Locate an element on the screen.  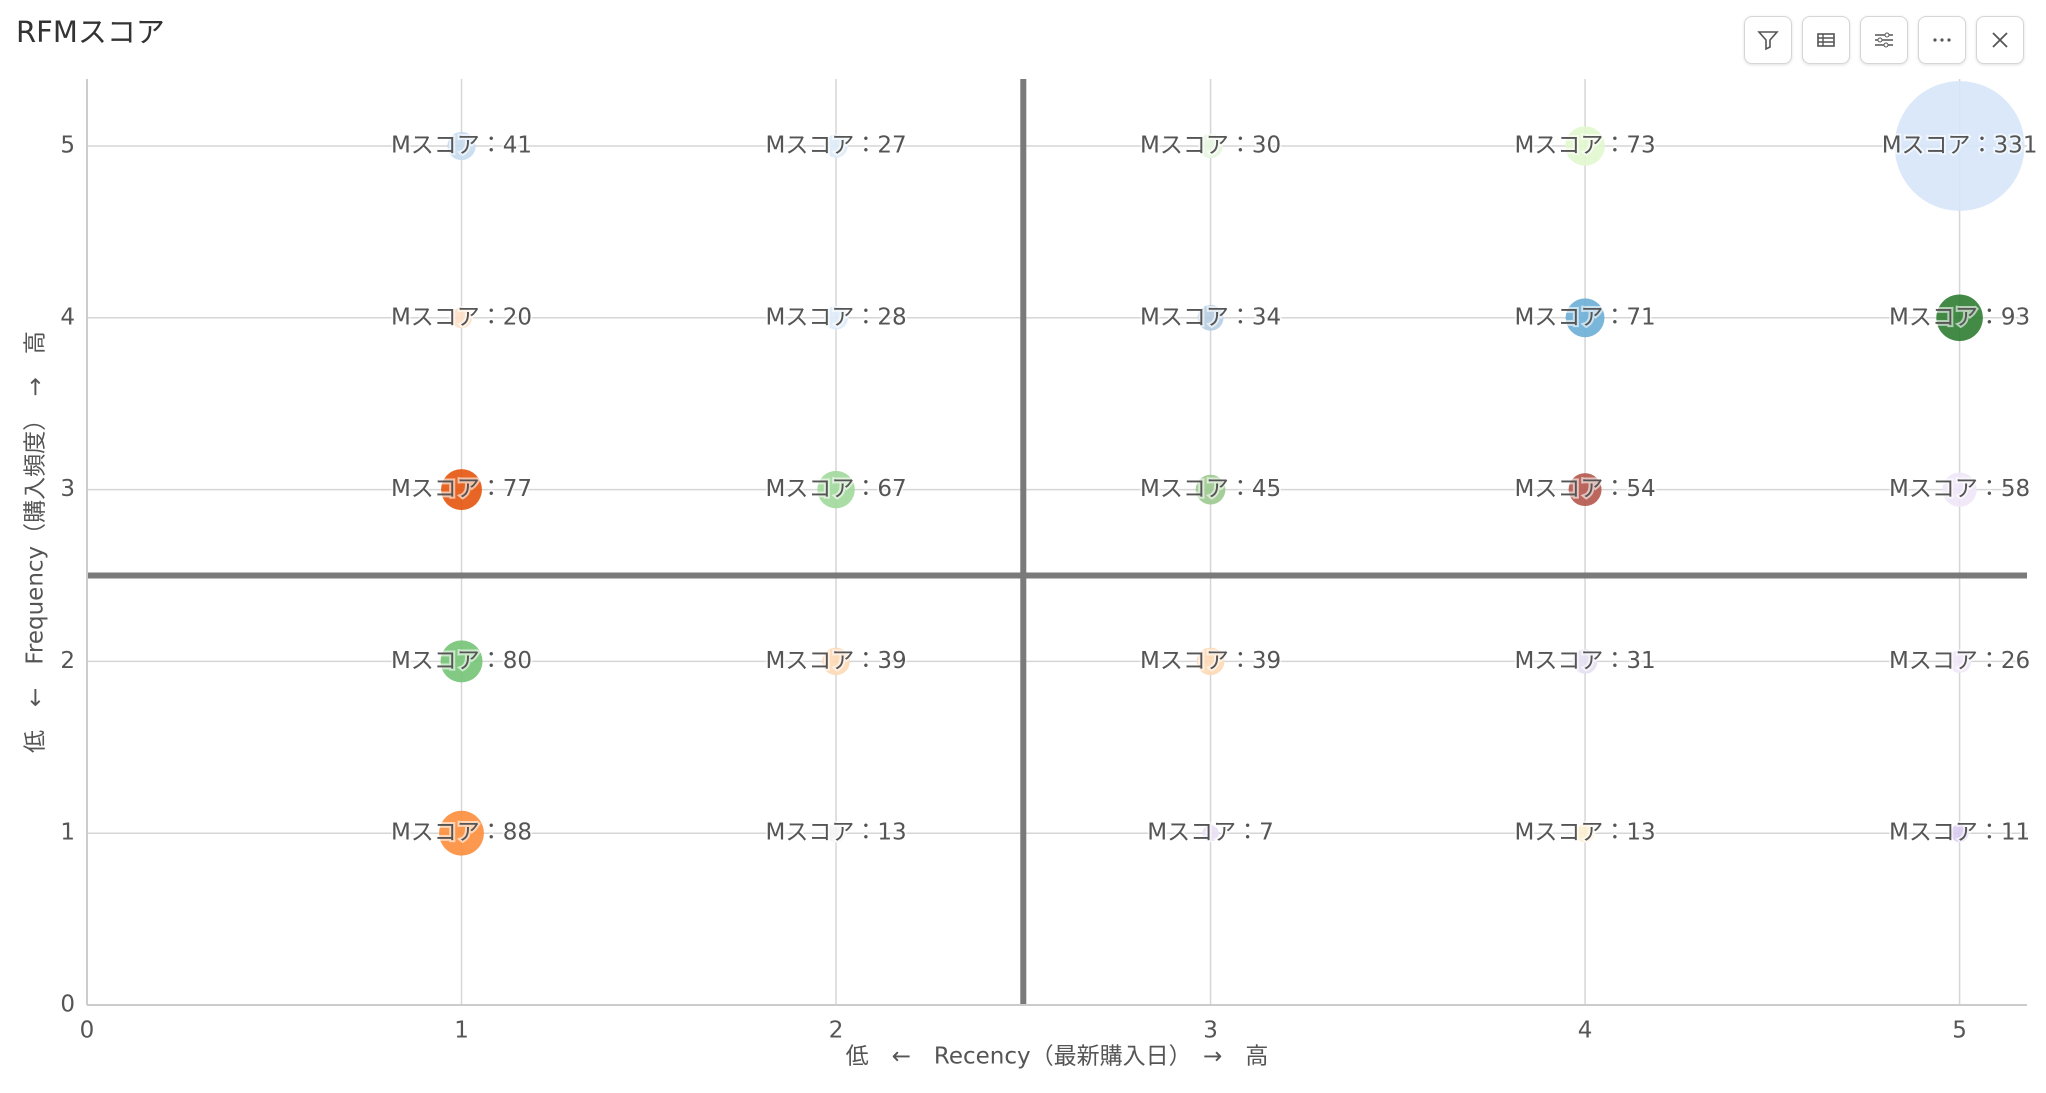
table-button is located at coordinates (1826, 40).